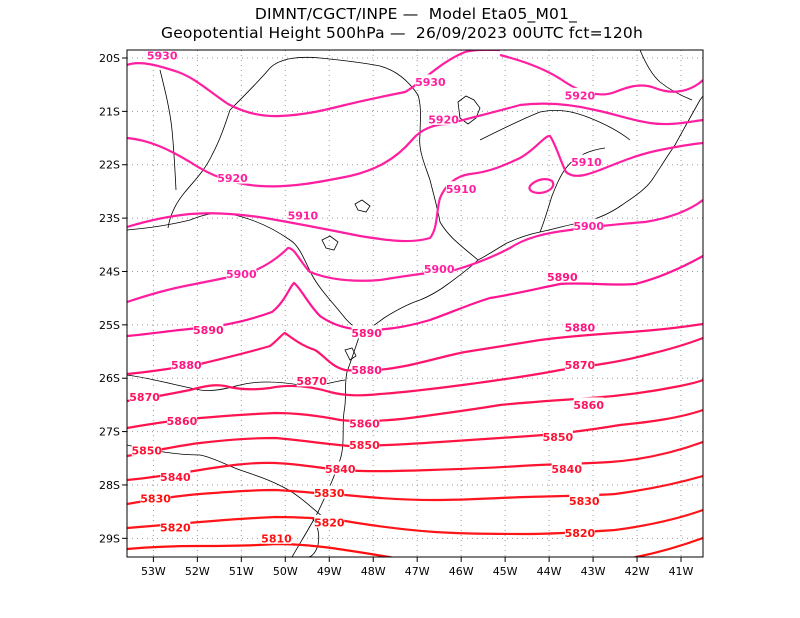  I want to click on contour-label: 5810, so click(276, 538).